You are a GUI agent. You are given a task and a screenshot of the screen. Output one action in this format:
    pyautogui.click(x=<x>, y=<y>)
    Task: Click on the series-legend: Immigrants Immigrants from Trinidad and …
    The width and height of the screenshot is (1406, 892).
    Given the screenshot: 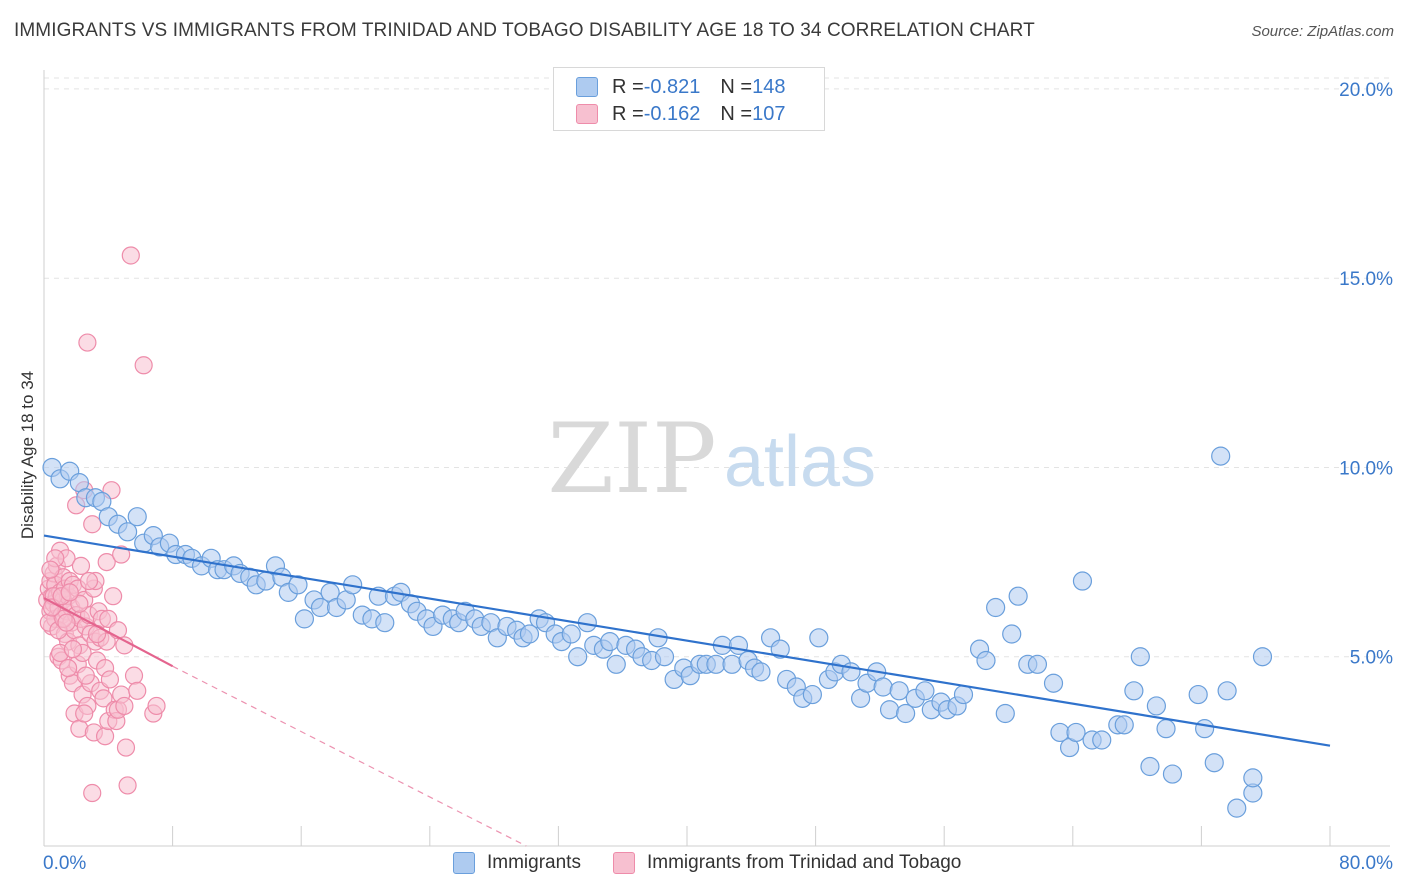 What is the action you would take?
    pyautogui.click(x=723, y=863)
    